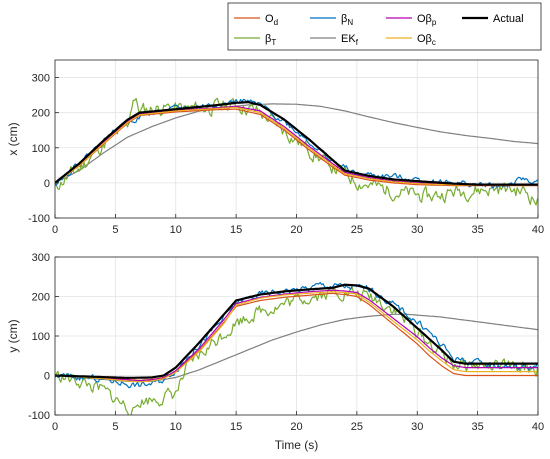  I want to click on legend-entry: βT, so click(255, 40).